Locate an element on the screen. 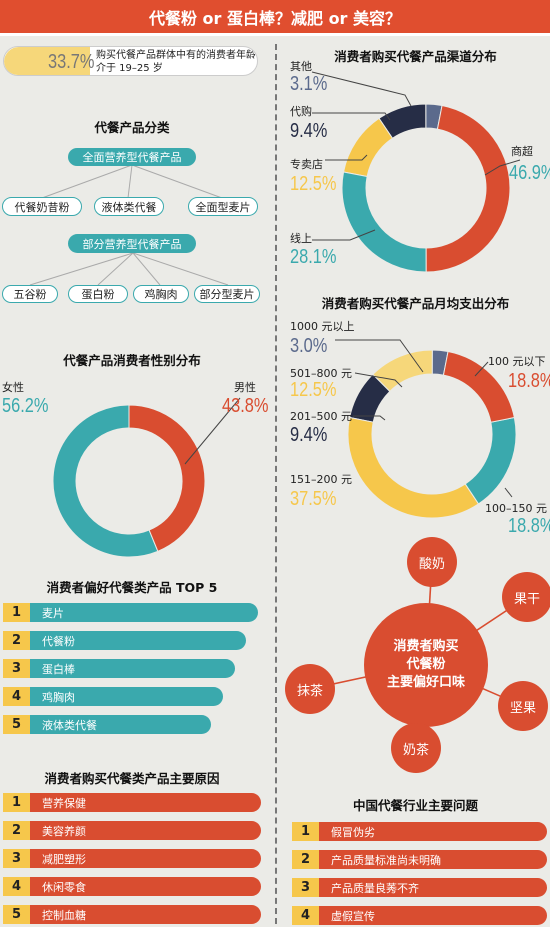  preferences-title: 消费者偏好代餐类产品 TOP 5 is located at coordinates (132, 587).